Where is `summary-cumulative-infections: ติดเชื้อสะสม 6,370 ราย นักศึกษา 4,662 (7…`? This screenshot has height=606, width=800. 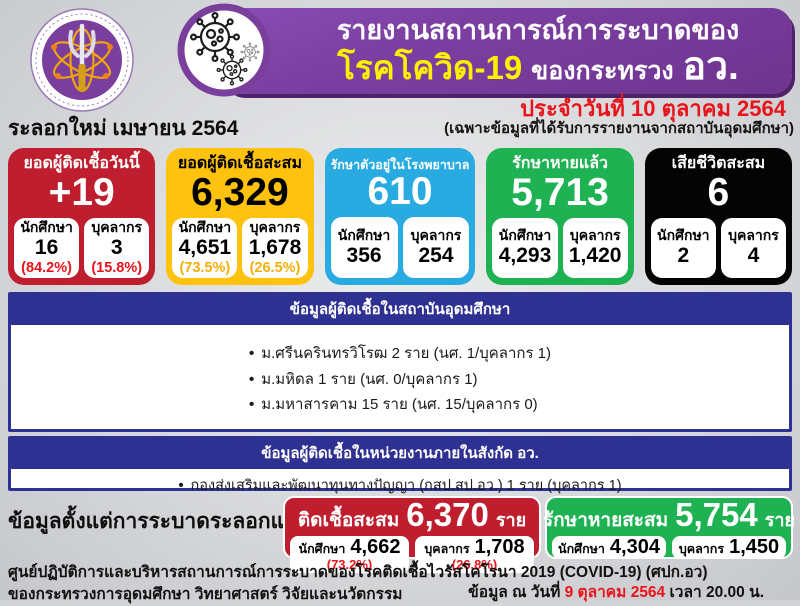 summary-cumulative-infections: ติดเชื้อสะสม 6,370 ราย นักศึกษา 4,662 (7… is located at coordinates (412, 534).